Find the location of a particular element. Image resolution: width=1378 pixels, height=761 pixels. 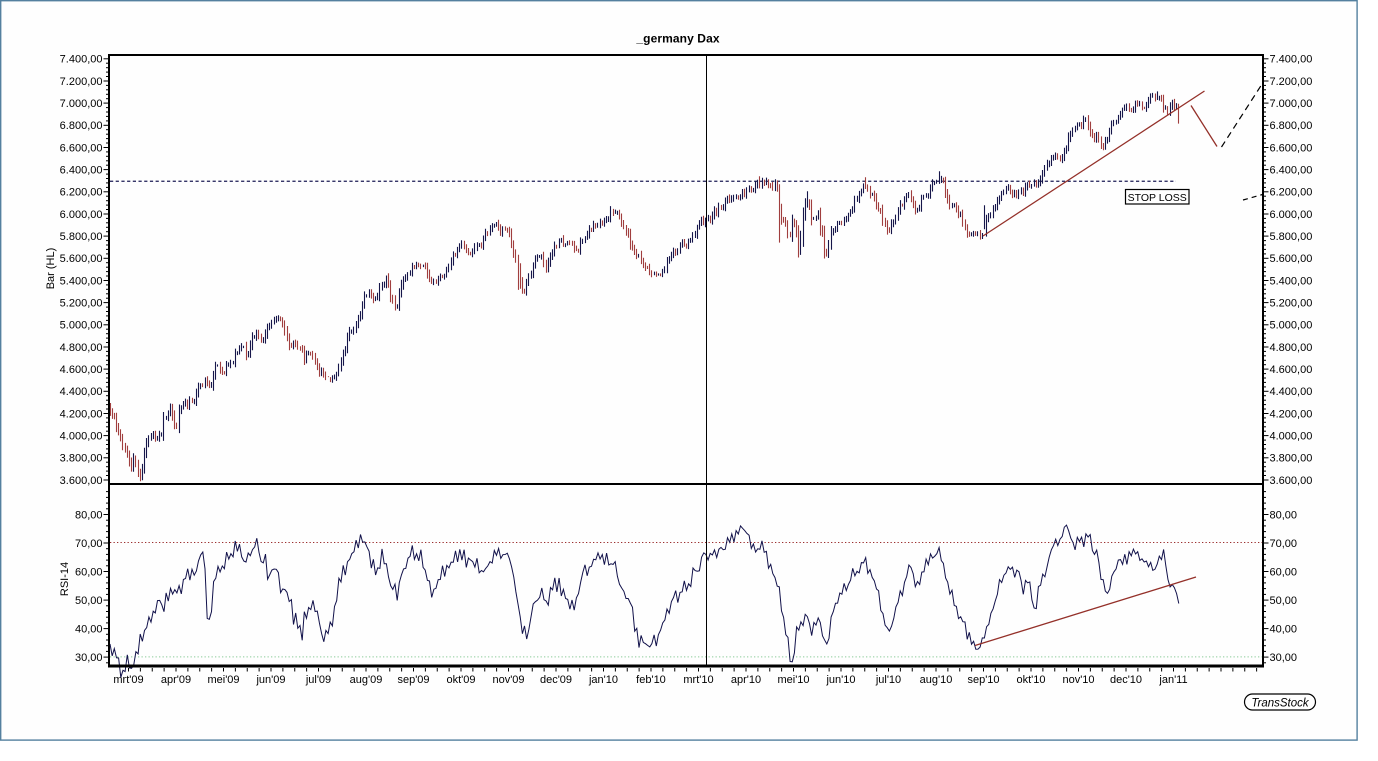

svg-text: aug'10 is located at coordinates (936, 680).